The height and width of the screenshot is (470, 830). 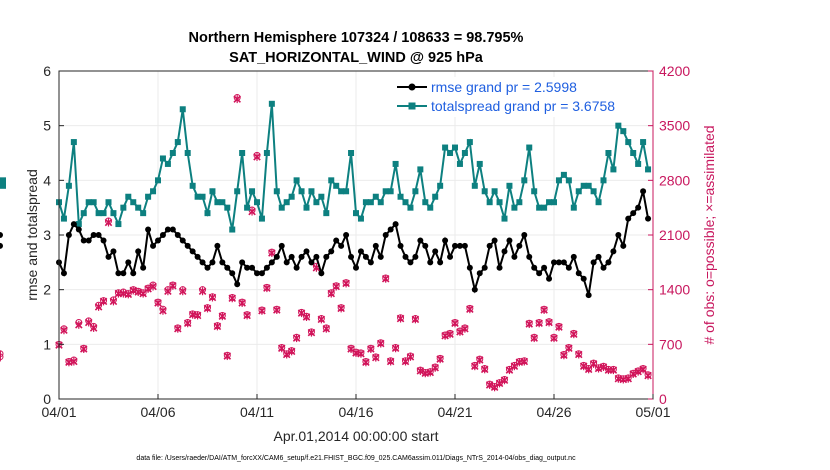 What do you see at coordinates (412, 87) in the screenshot?
I see `legend-rmse-marker` at bounding box center [412, 87].